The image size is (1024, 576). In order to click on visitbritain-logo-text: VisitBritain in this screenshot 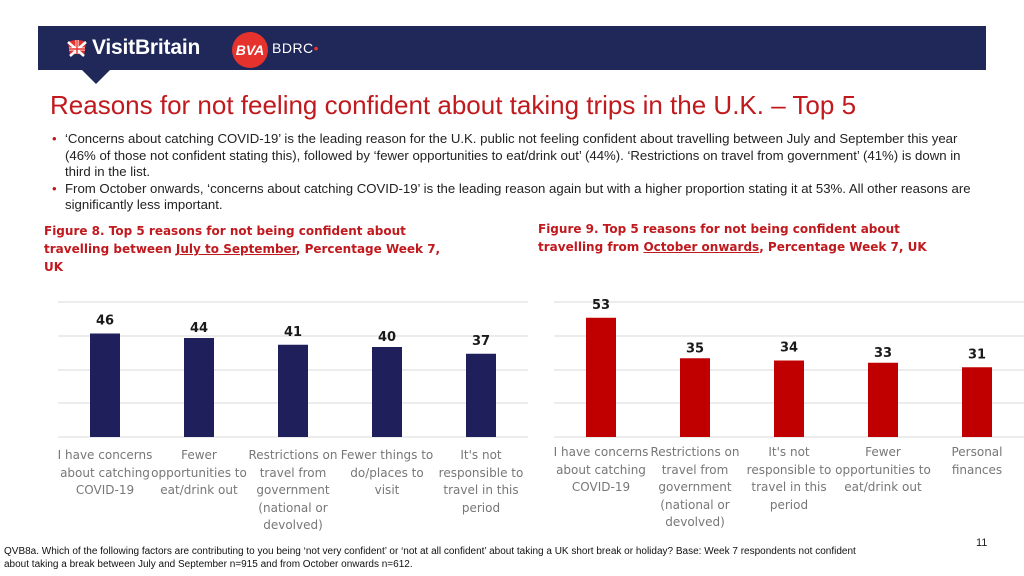, I will do `click(146, 47)`.